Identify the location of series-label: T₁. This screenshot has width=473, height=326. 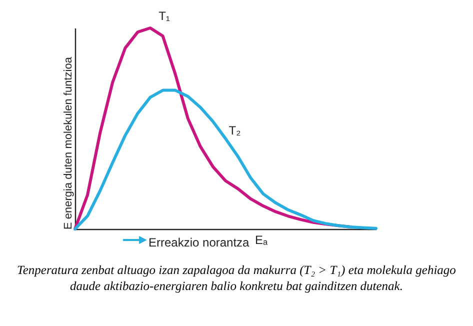
(164, 16).